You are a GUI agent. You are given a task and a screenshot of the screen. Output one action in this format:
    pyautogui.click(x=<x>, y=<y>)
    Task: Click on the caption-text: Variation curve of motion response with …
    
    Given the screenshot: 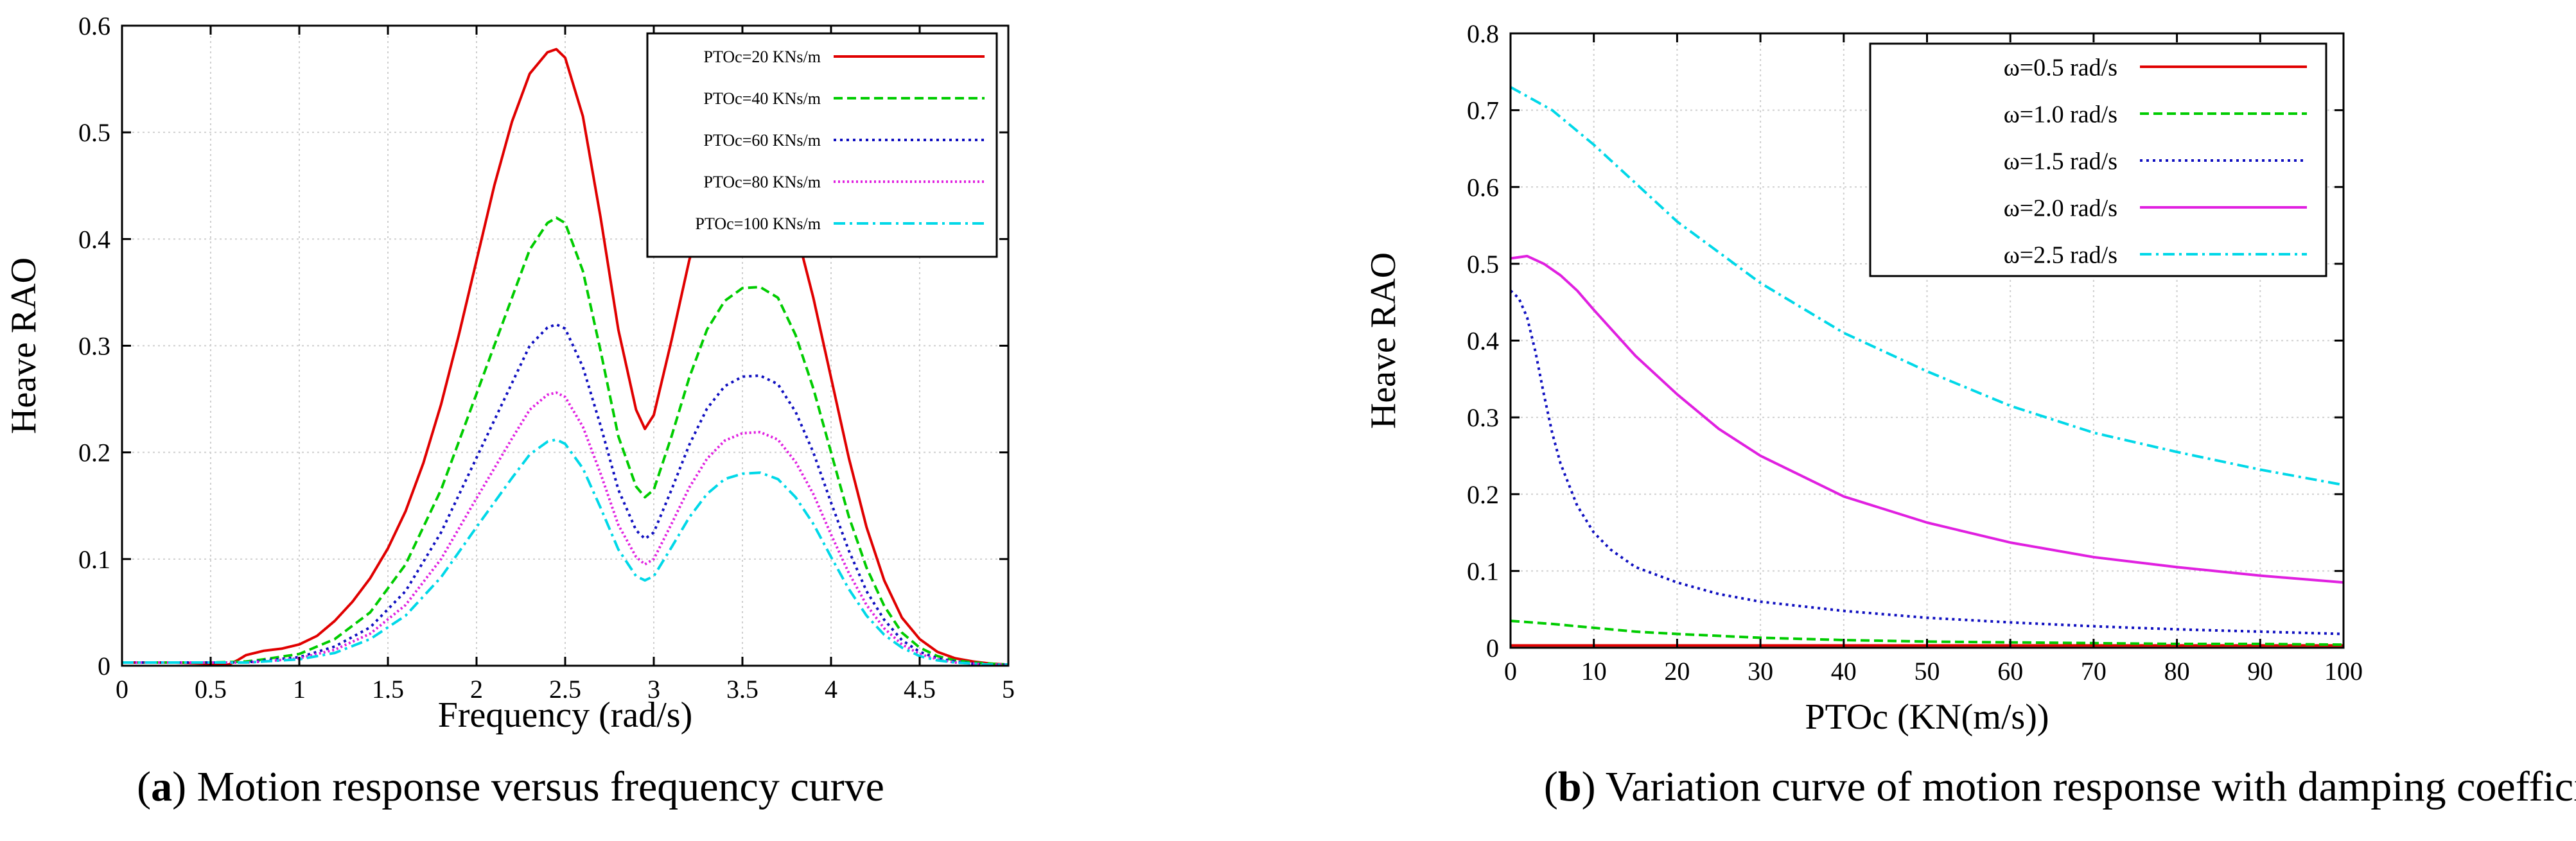 What is the action you would take?
    pyautogui.click(x=2086, y=786)
    